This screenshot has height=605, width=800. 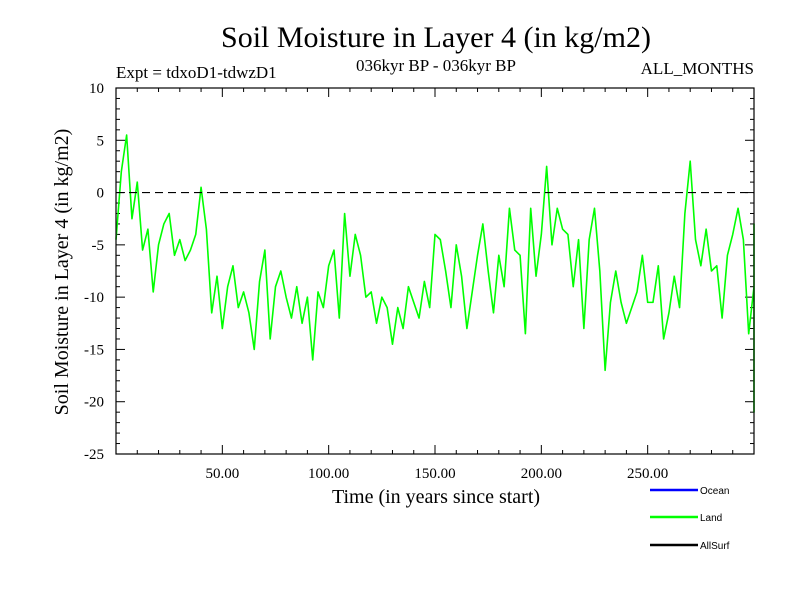 I want to click on y-tick-label: 0, so click(x=101, y=194).